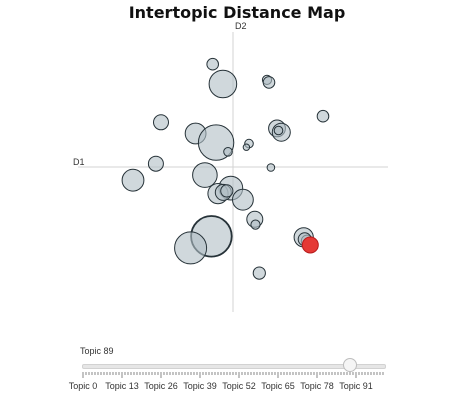 The image size is (474, 402). What do you see at coordinates (317, 386) in the screenshot?
I see `slider-tick-label: Topic 78` at bounding box center [317, 386].